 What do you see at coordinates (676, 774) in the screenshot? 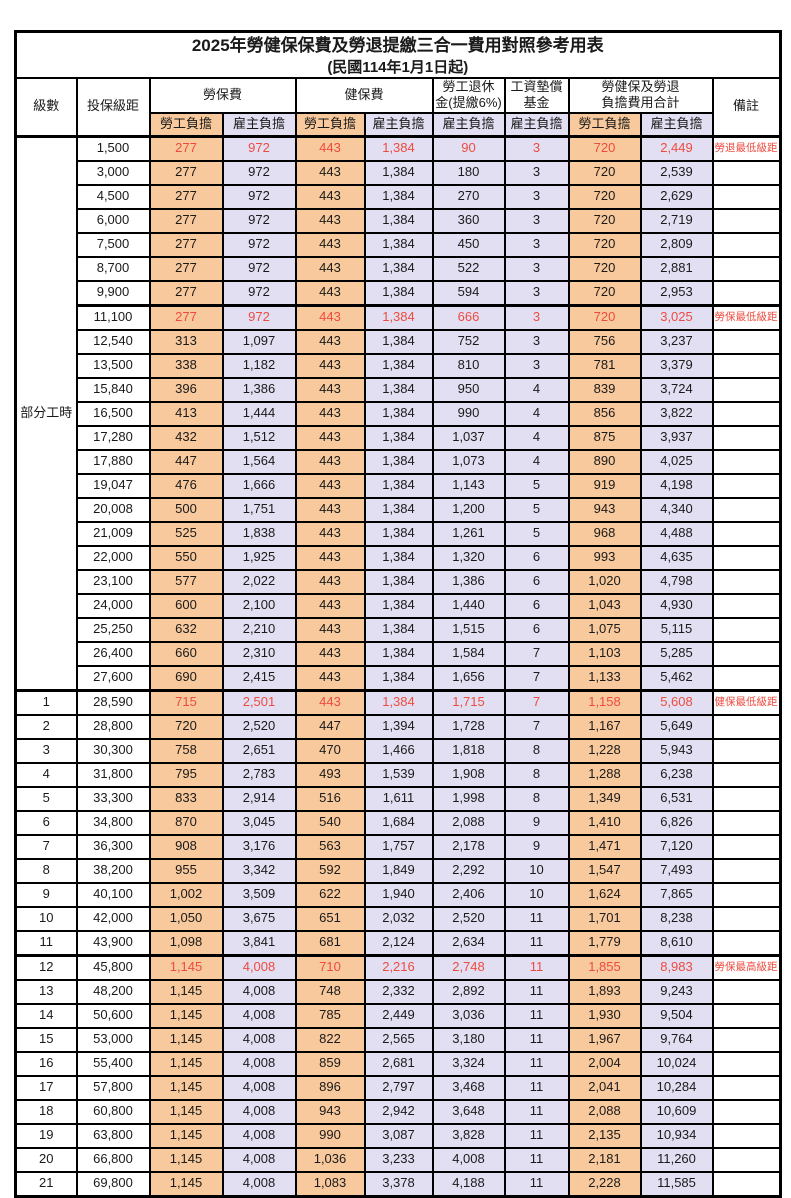
I see `total-employer-cell: 6,238` at bounding box center [676, 774].